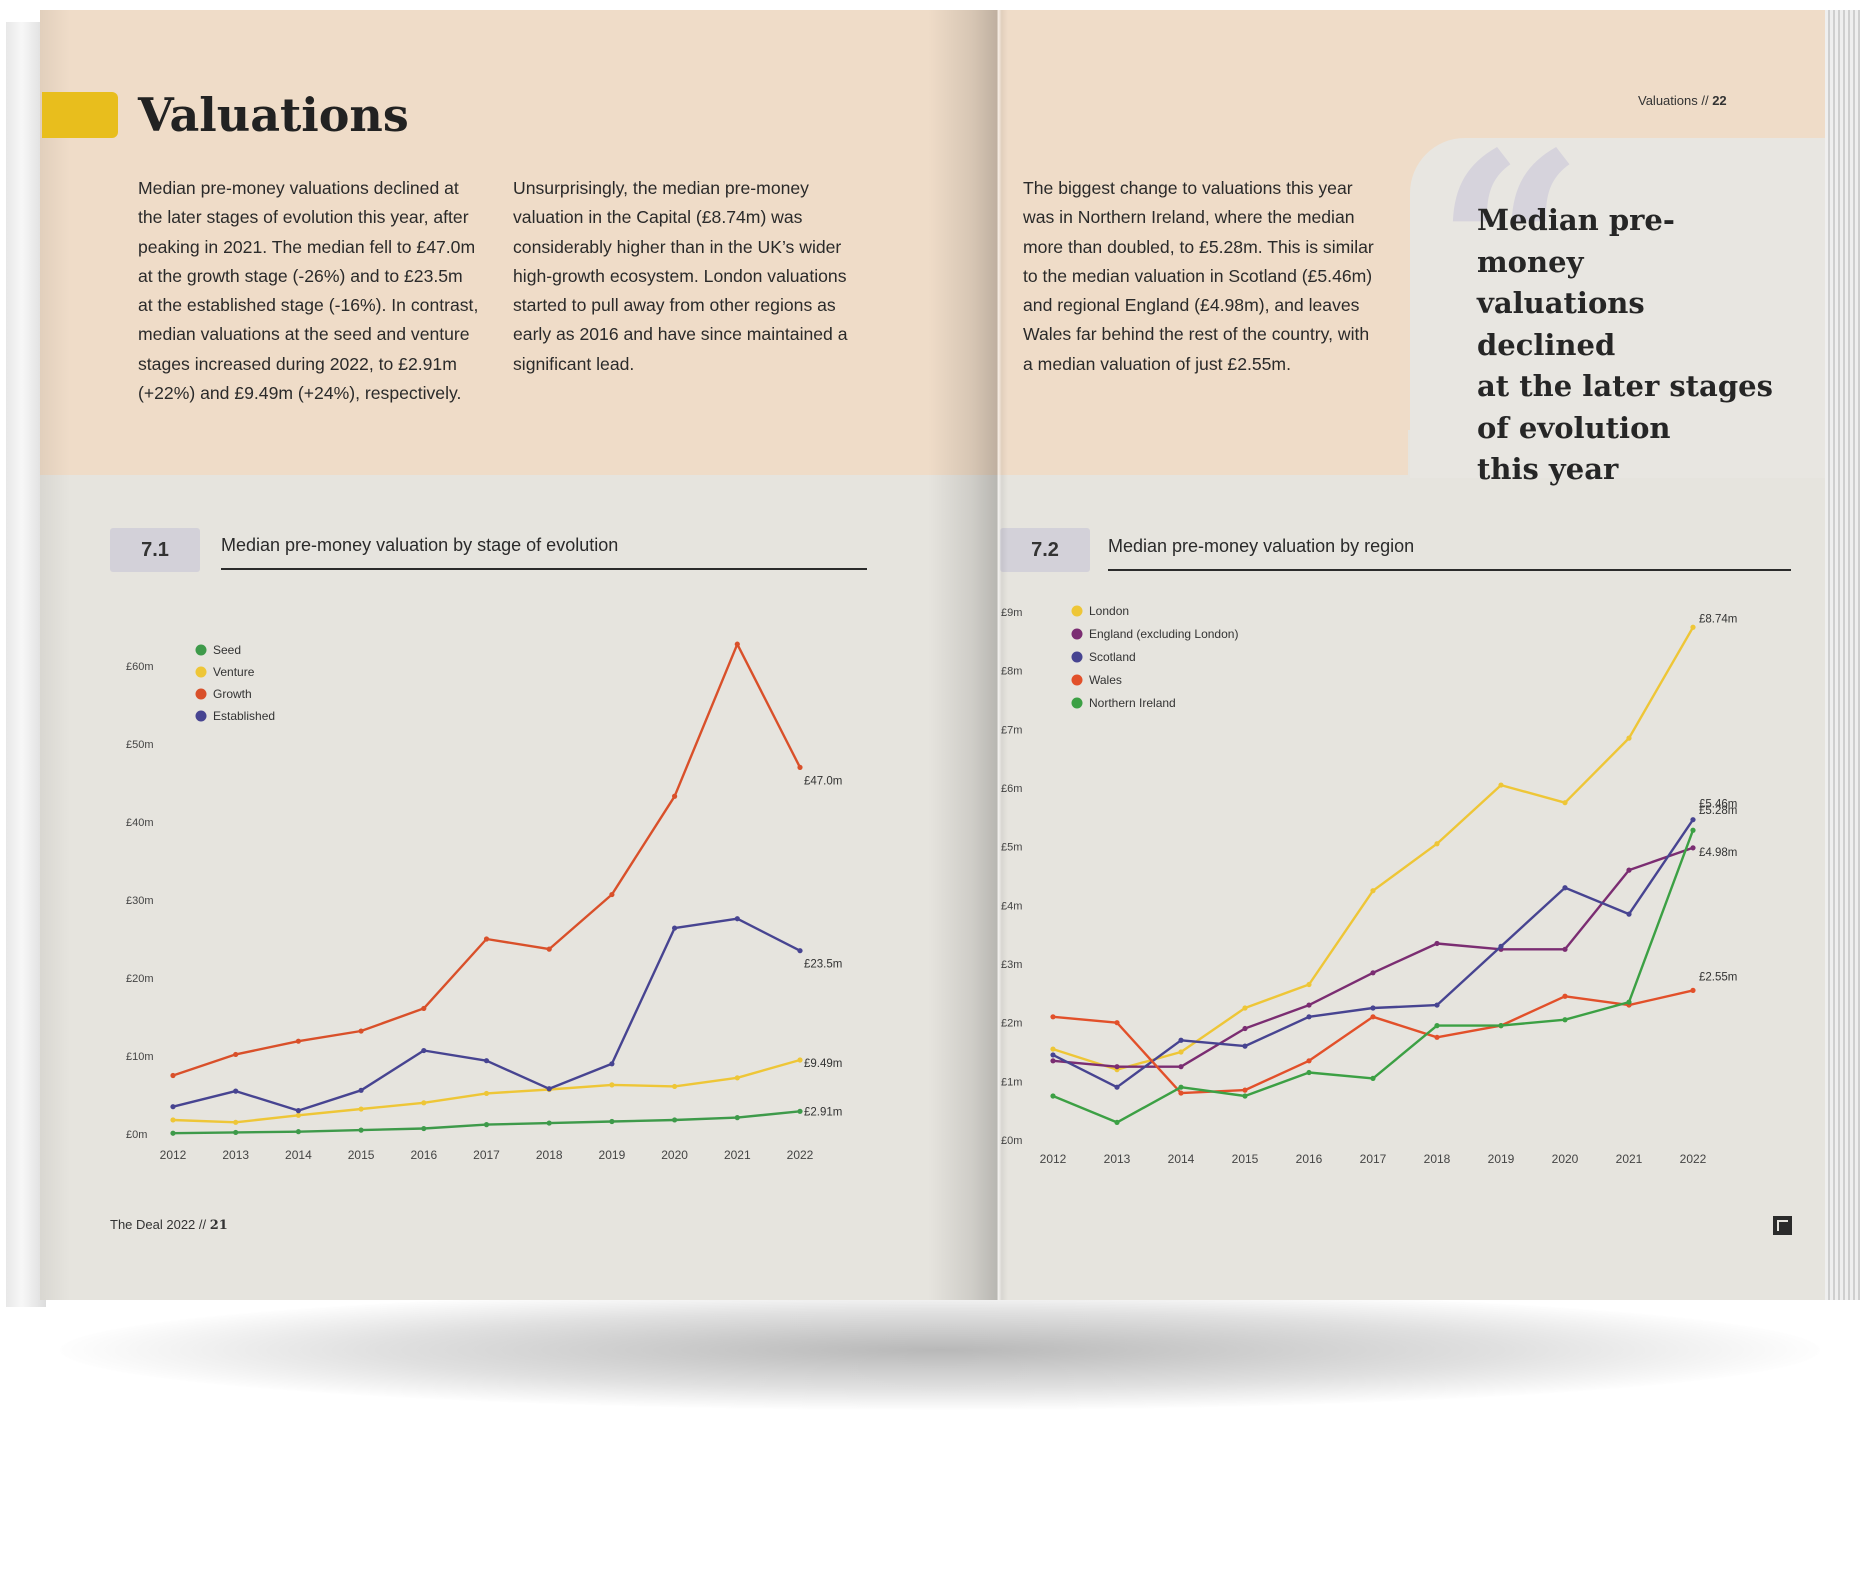 This screenshot has height=1575, width=1870. Describe the element at coordinates (1117, 1159) in the screenshot. I see `x-tick-label: 2013` at that location.